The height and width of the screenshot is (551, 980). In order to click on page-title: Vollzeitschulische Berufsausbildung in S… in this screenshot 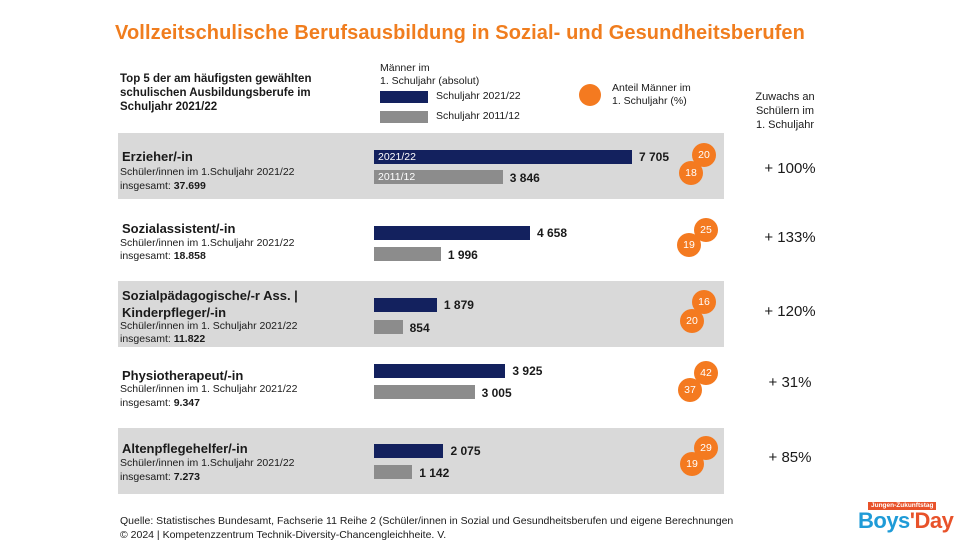, I will do `click(460, 33)`.